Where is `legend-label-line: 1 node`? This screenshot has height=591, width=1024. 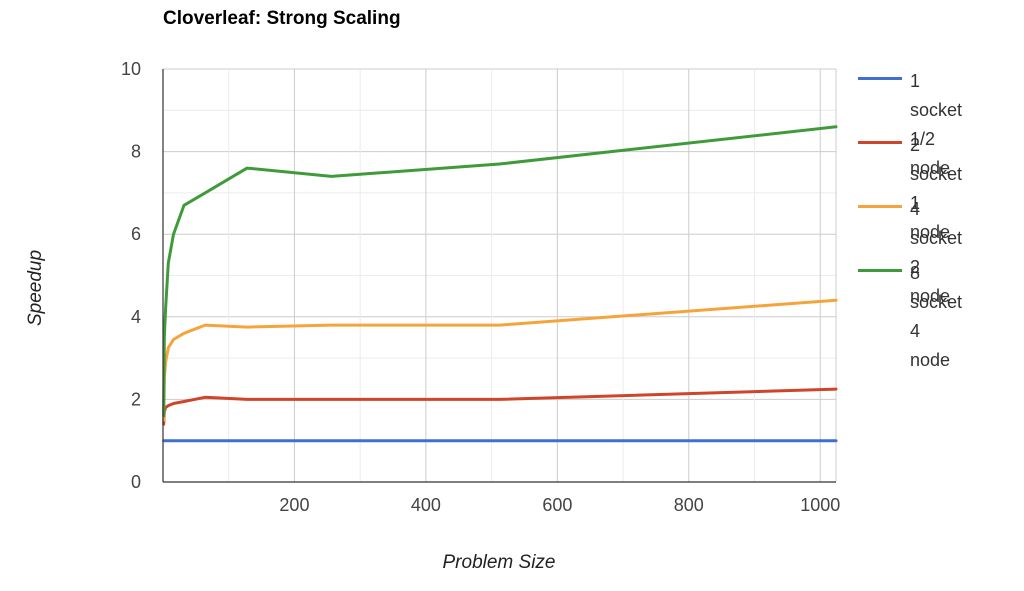
legend-label-line: 1 node is located at coordinates (930, 217).